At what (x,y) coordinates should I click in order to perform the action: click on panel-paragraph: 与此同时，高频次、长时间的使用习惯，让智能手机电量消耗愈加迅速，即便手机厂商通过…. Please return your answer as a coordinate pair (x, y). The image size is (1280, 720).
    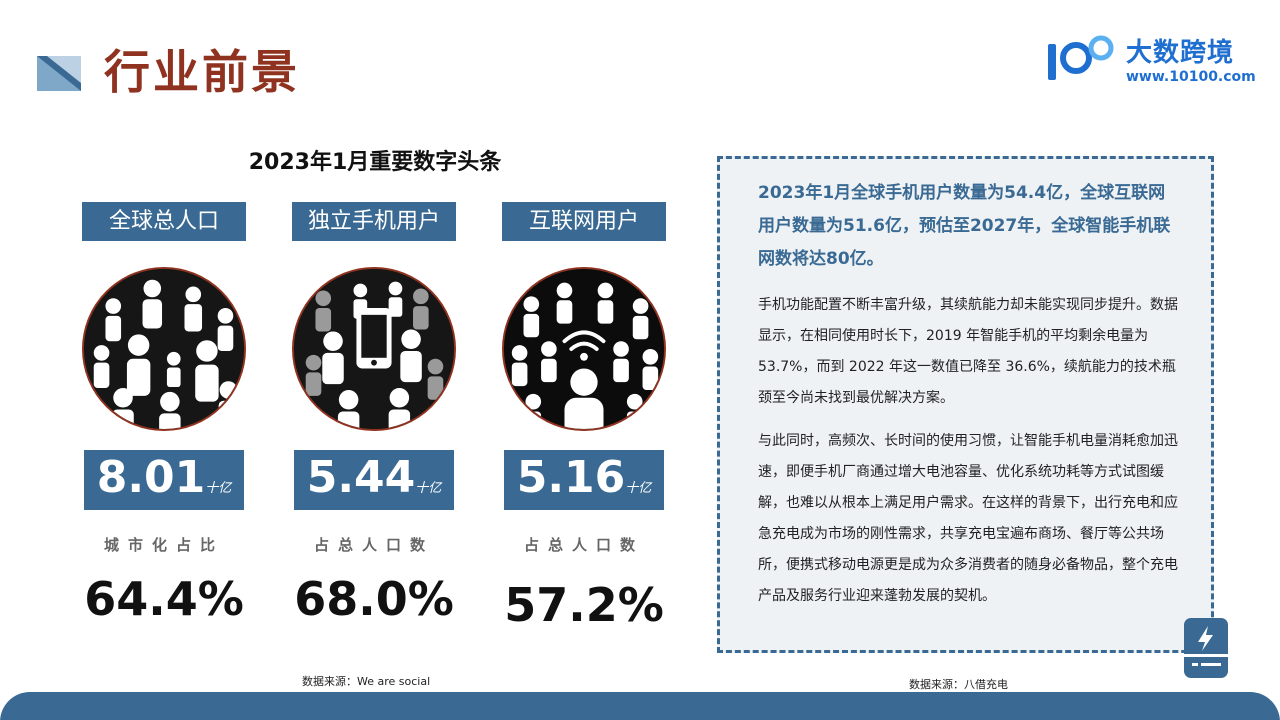
    Looking at the image, I should click on (968, 518).